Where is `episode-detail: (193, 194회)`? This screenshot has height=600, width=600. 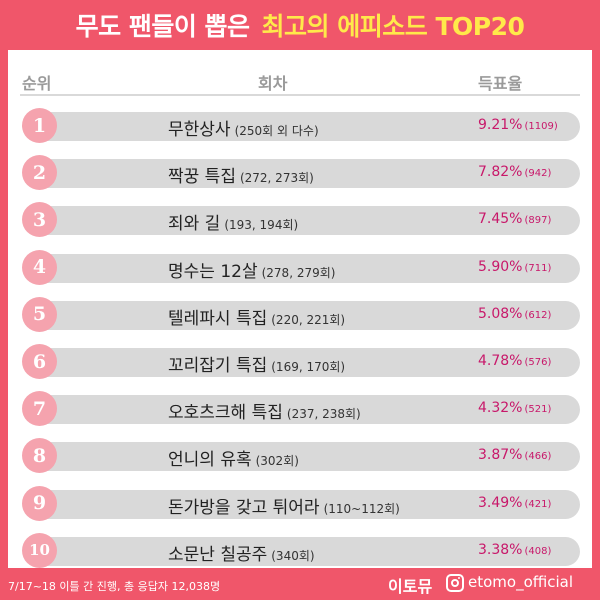 episode-detail: (193, 194회) is located at coordinates (261, 225).